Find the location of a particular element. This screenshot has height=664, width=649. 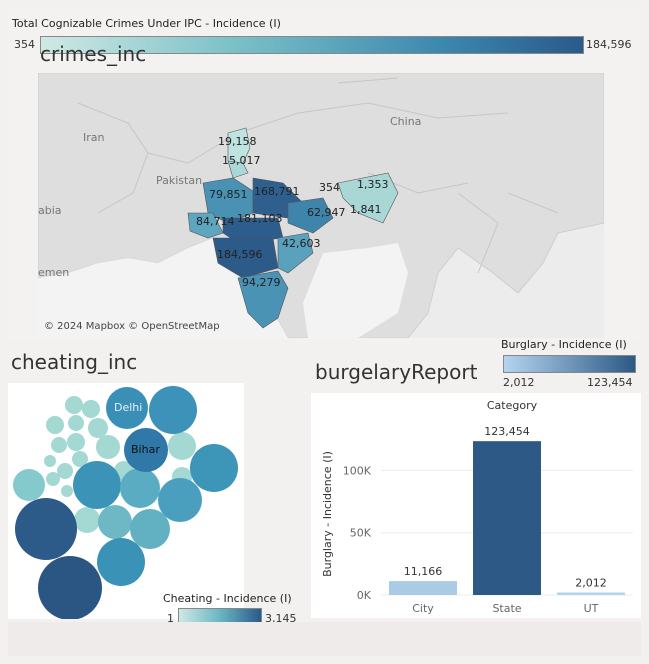

y-tick-label: 100K is located at coordinates (357, 470).